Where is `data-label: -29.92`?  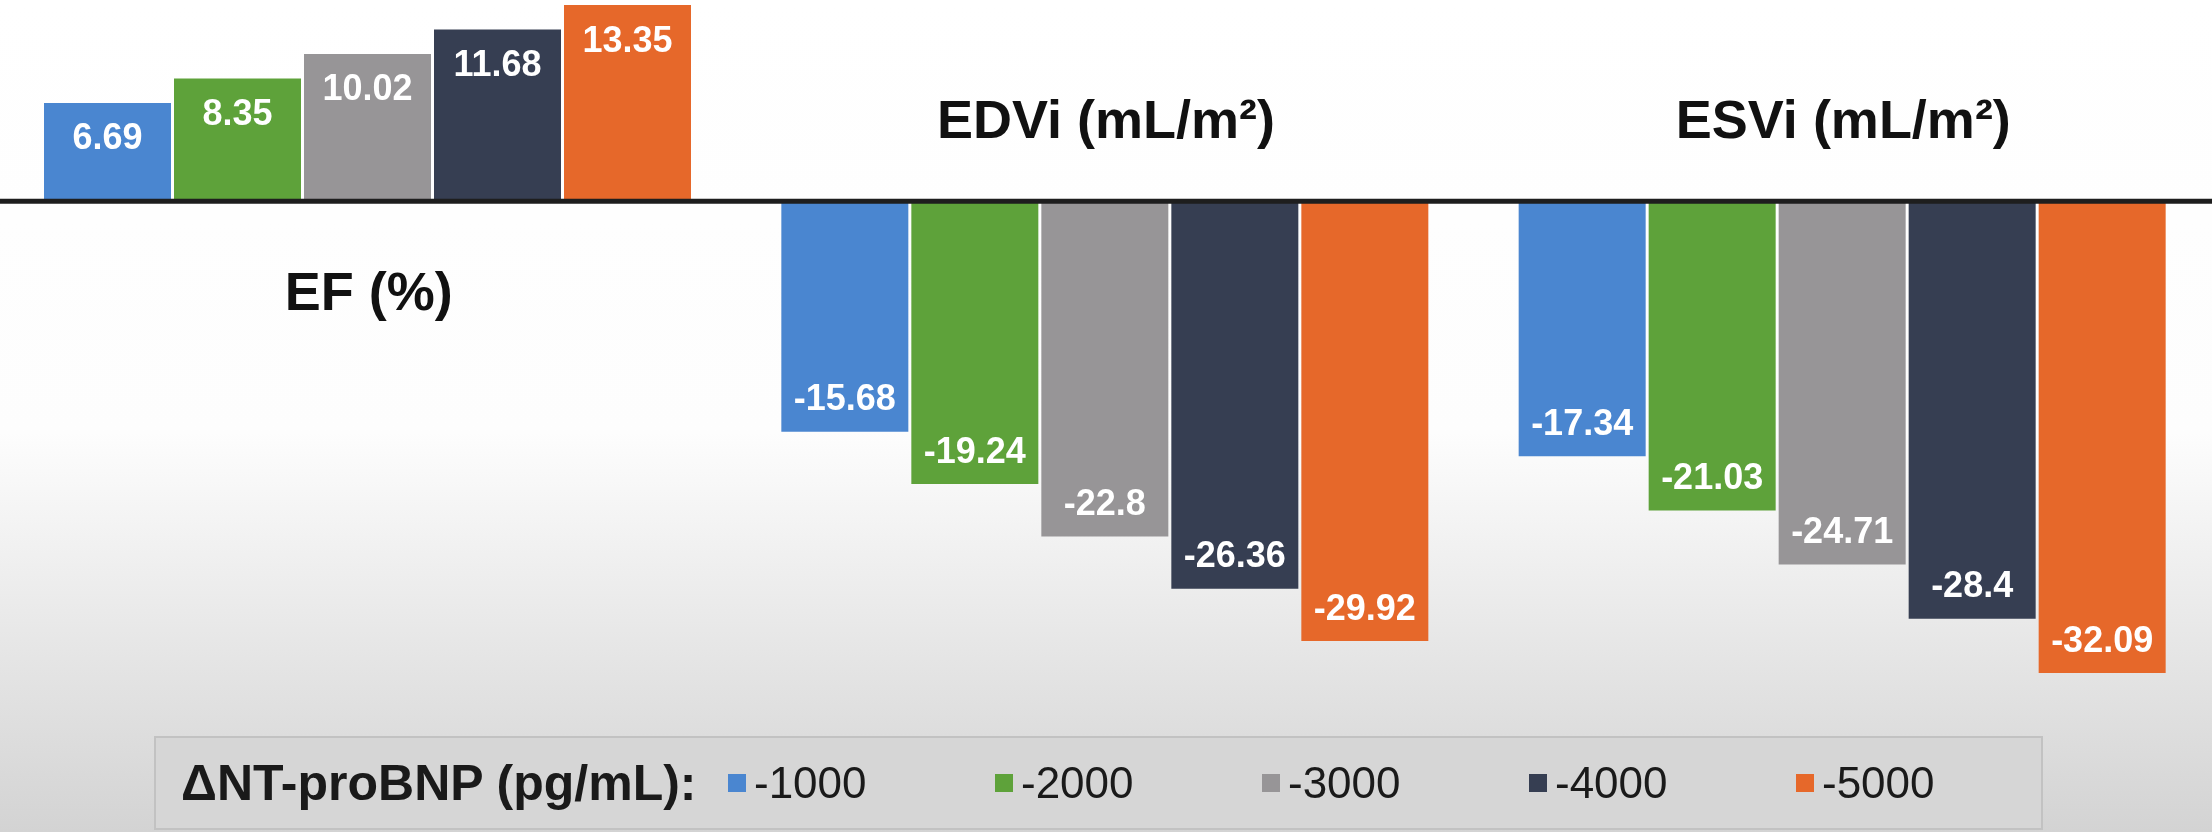 data-label: -29.92 is located at coordinates (1364, 607).